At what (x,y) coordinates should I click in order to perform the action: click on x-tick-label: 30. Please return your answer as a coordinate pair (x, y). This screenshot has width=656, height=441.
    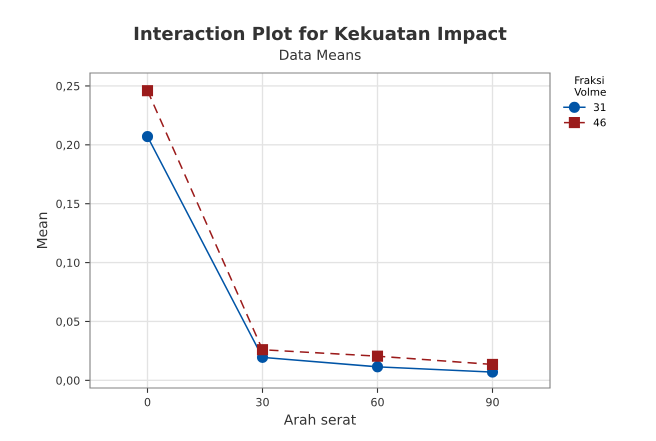
    Looking at the image, I should click on (262, 402).